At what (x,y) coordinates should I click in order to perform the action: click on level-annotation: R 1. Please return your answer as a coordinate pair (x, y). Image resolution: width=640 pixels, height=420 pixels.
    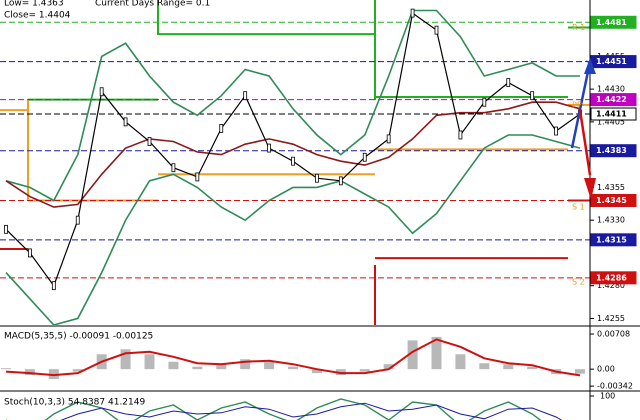
    Looking at the image, I should click on (578, 27).